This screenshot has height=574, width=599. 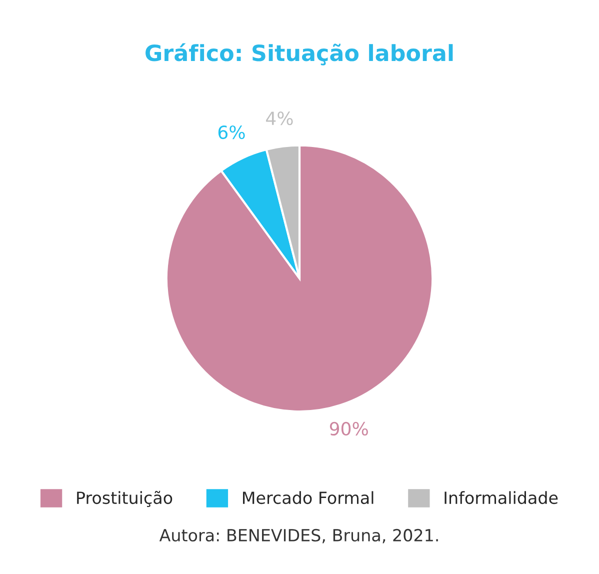 I want to click on legend-label: Mercado Formal, so click(x=308, y=497).